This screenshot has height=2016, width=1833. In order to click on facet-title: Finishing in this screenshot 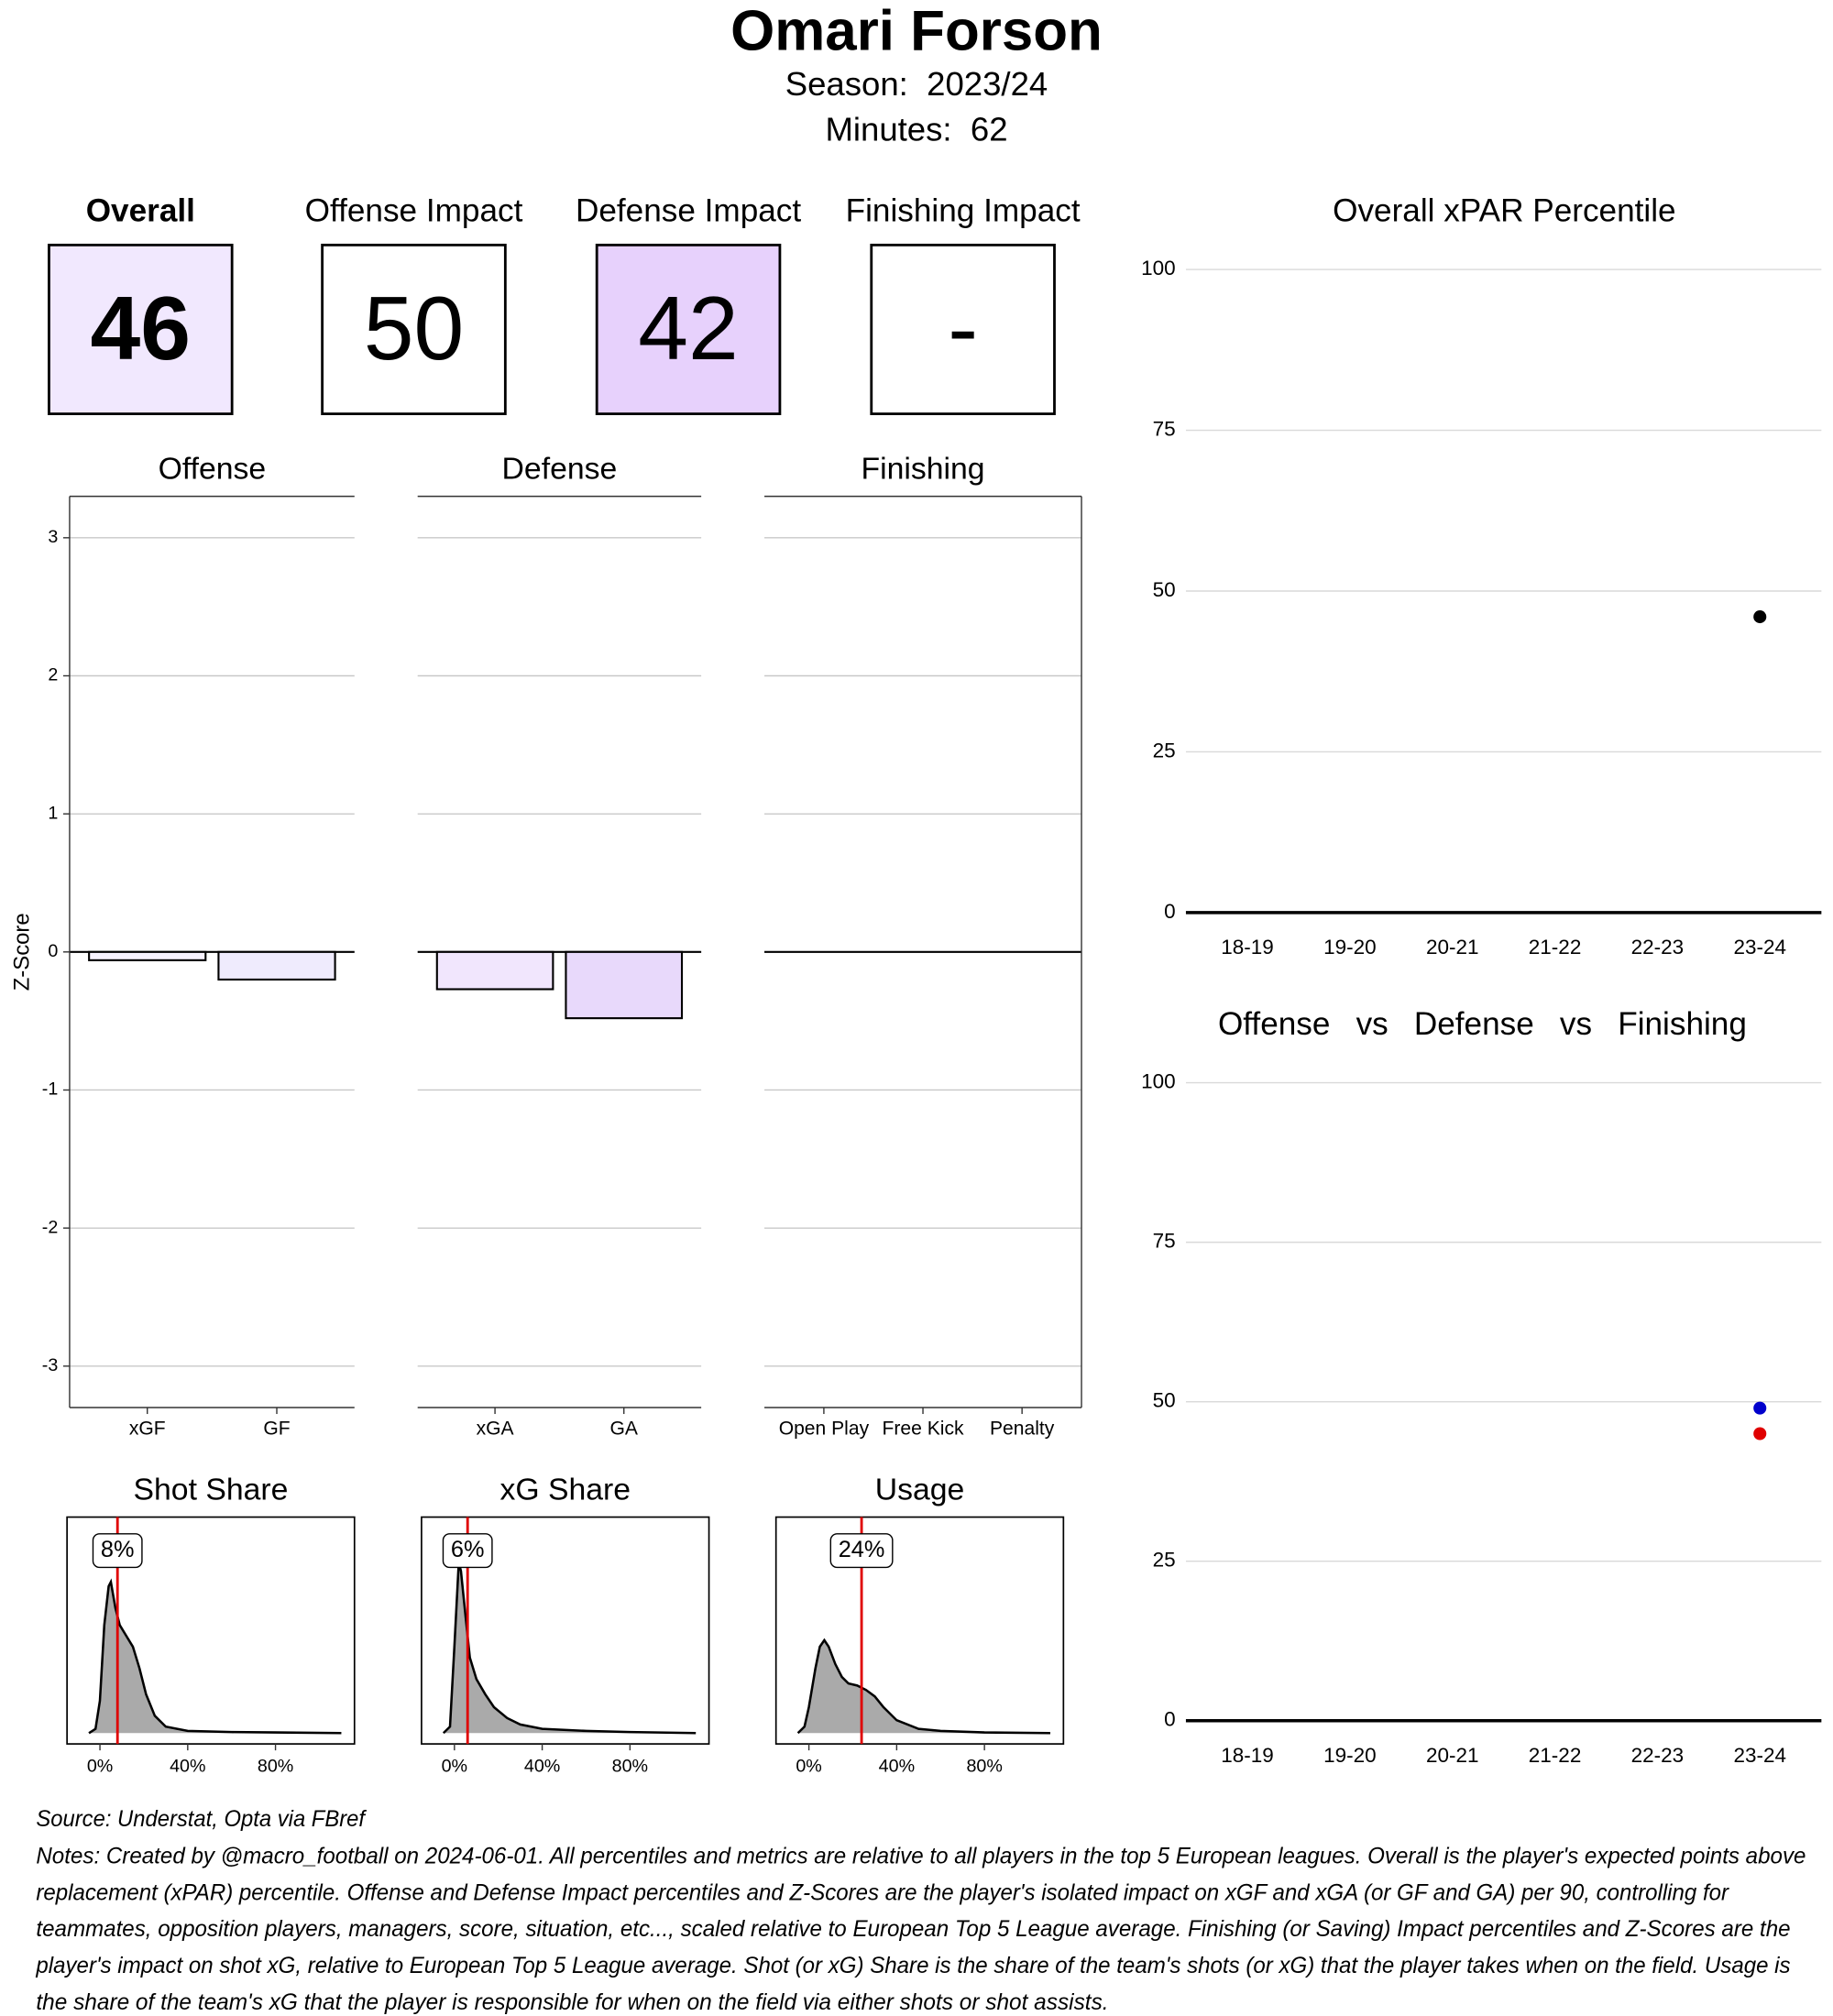, I will do `click(922, 468)`.